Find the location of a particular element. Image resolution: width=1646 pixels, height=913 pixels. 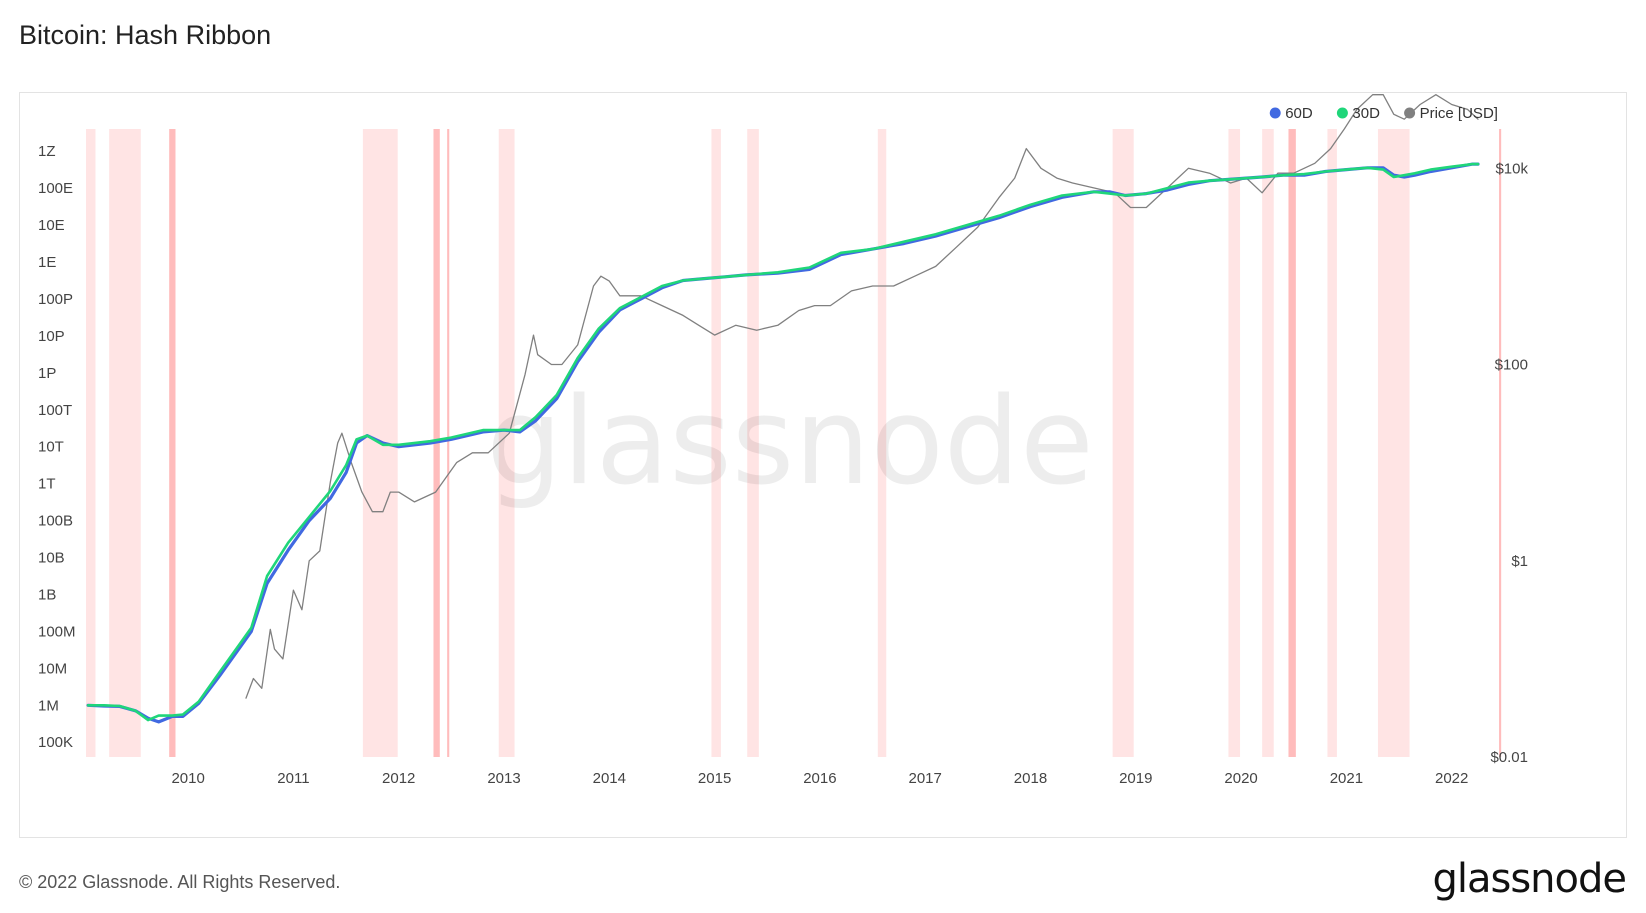

left-tick-label: 10B is located at coordinates (51, 558).